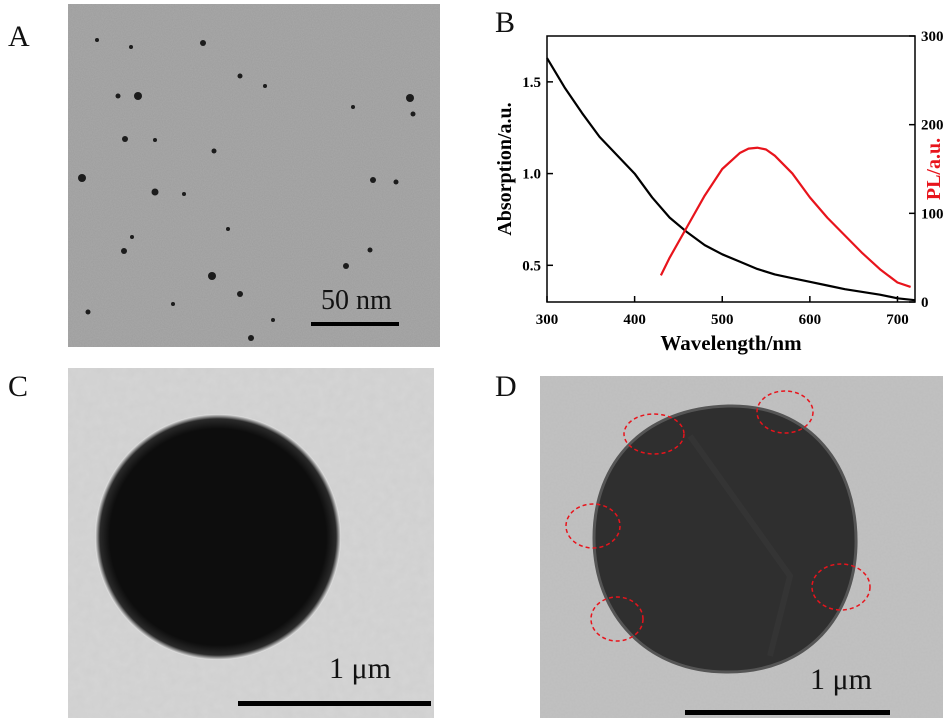 The image size is (949, 718). What do you see at coordinates (531, 175) in the screenshot?
I see `y-tick-label: 1.0` at bounding box center [531, 175].